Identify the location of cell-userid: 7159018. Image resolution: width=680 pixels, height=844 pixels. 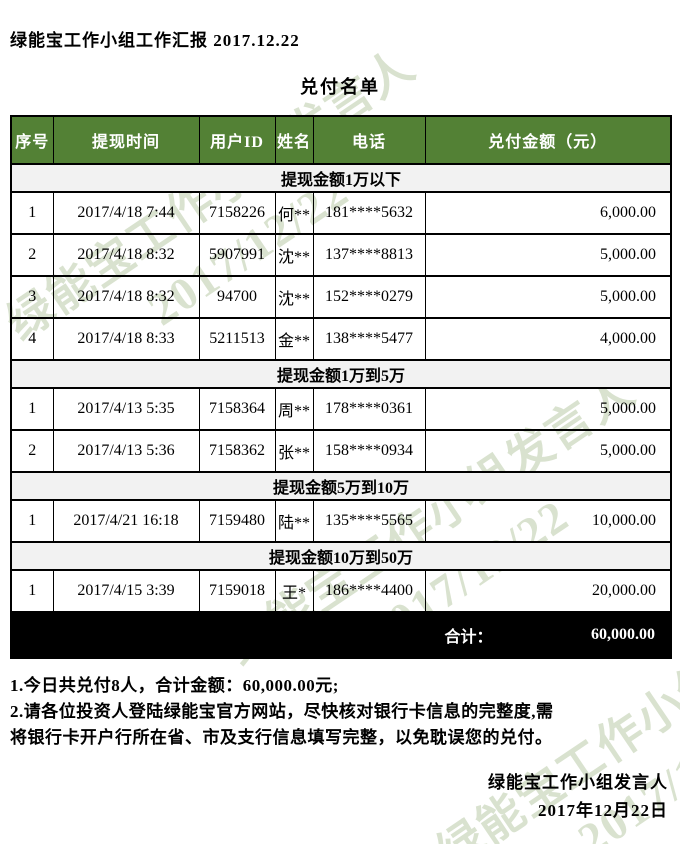
(237, 591).